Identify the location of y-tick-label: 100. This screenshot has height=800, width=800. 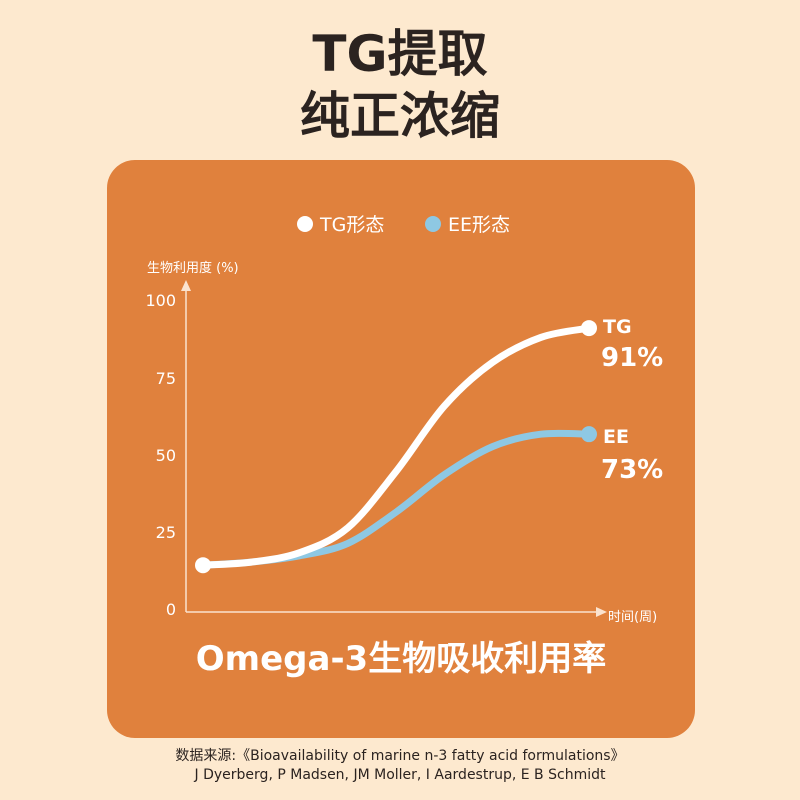
(160, 300).